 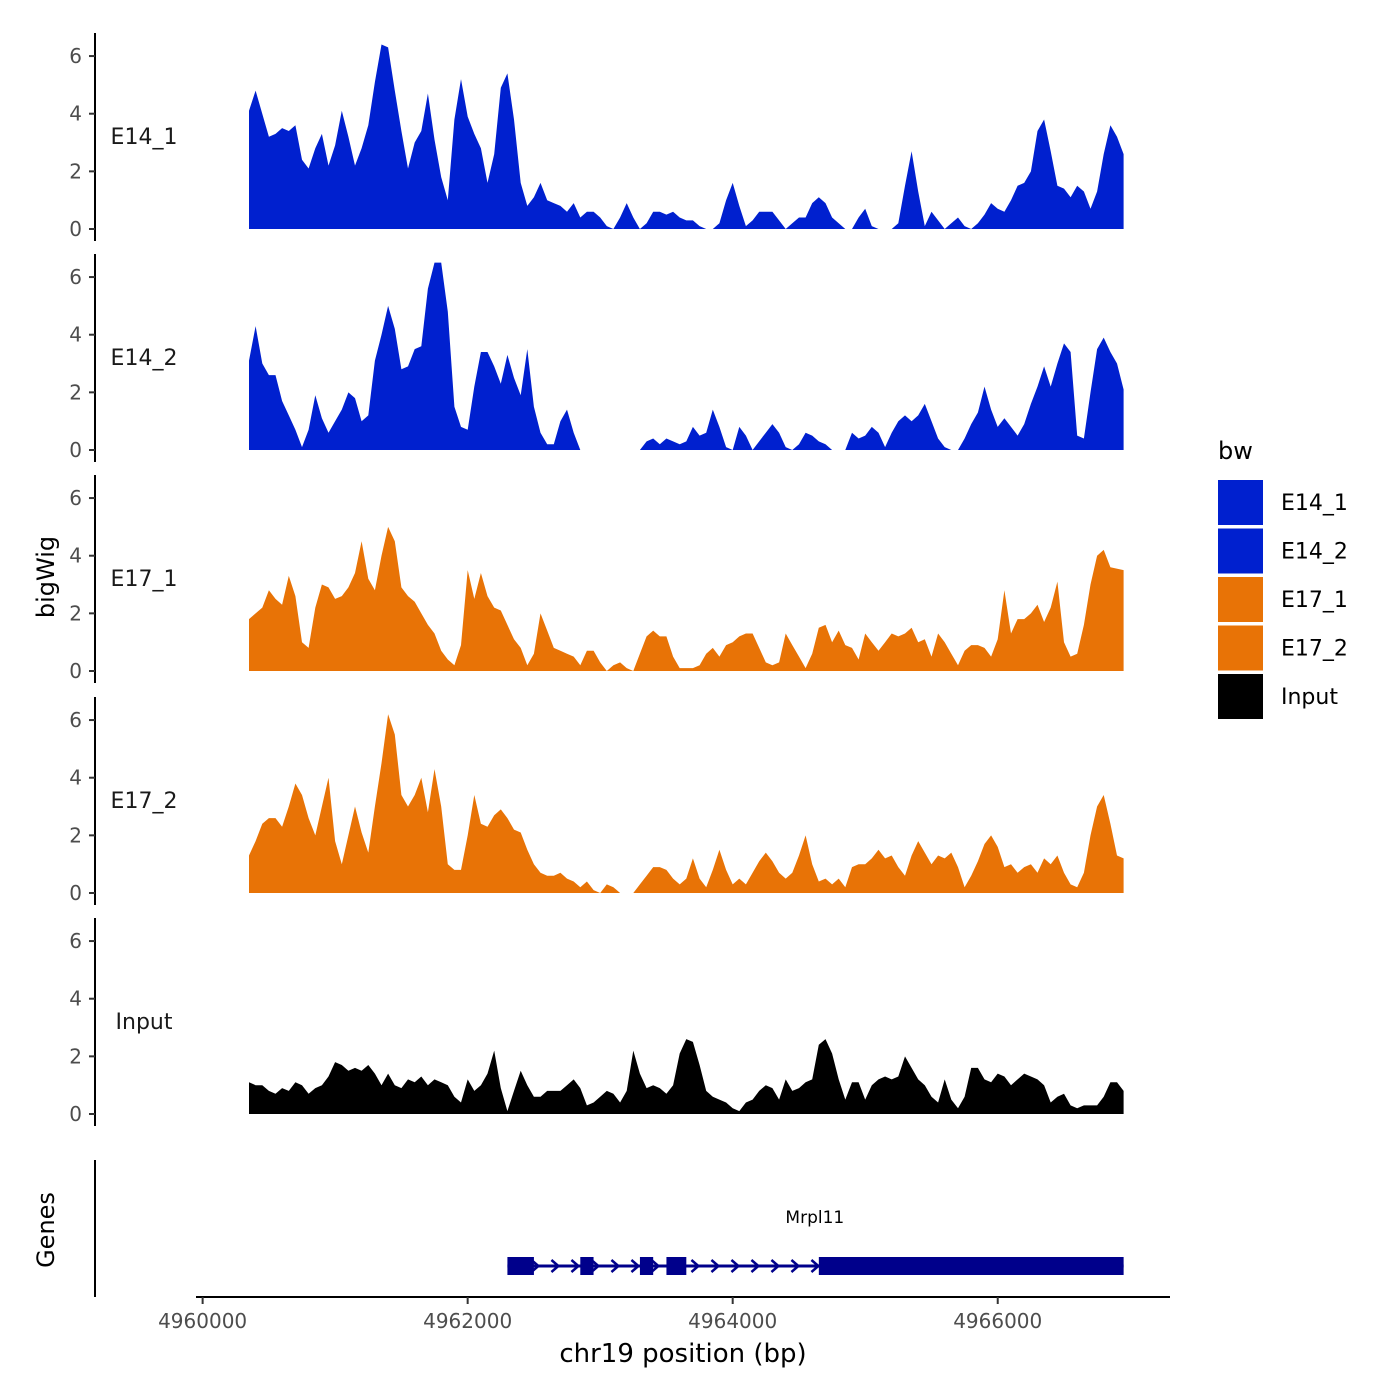 I want to click on gene-track: Mrpl11, so click(x=609, y=1228).